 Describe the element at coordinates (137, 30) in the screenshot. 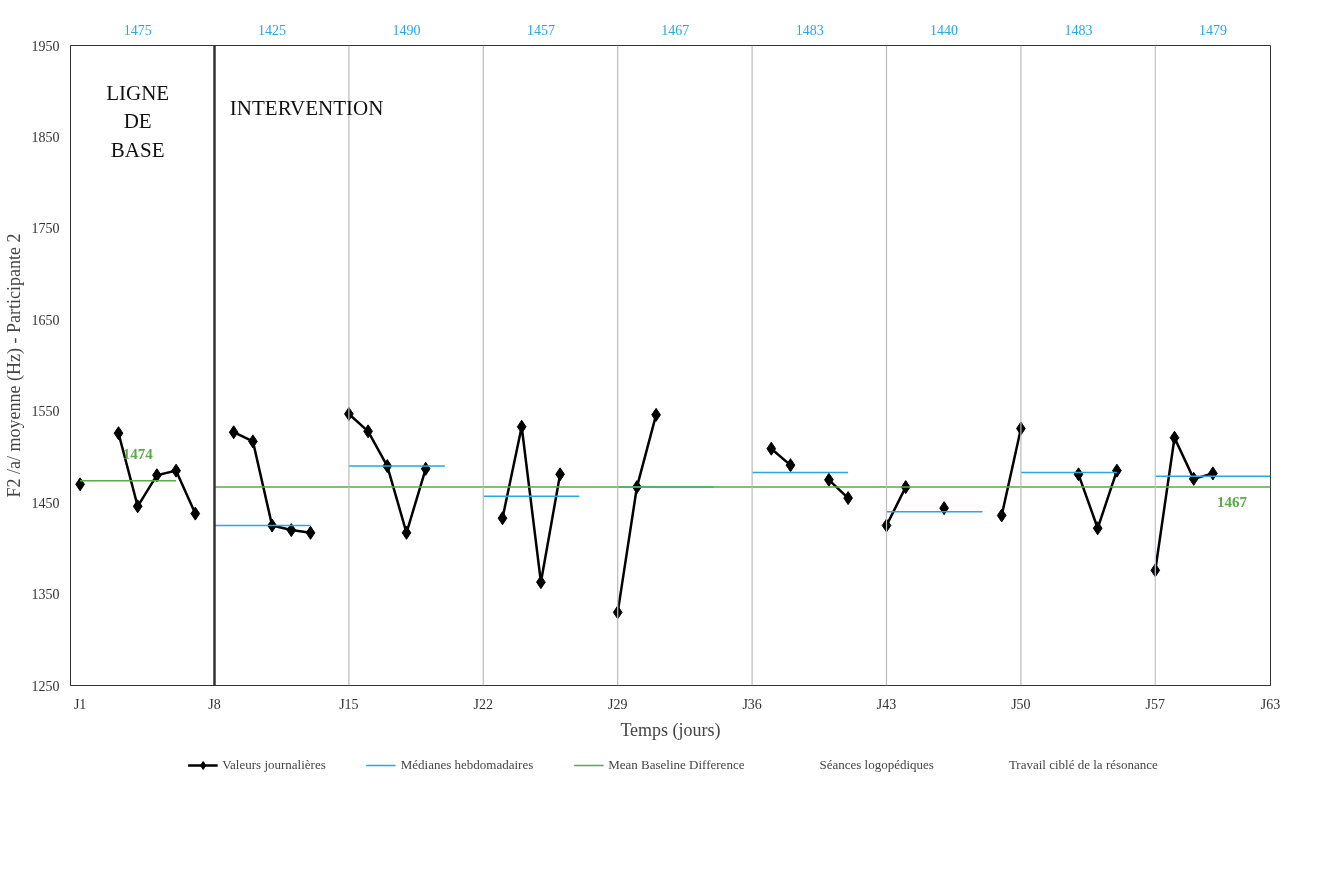

I see `text: 1475` at that location.